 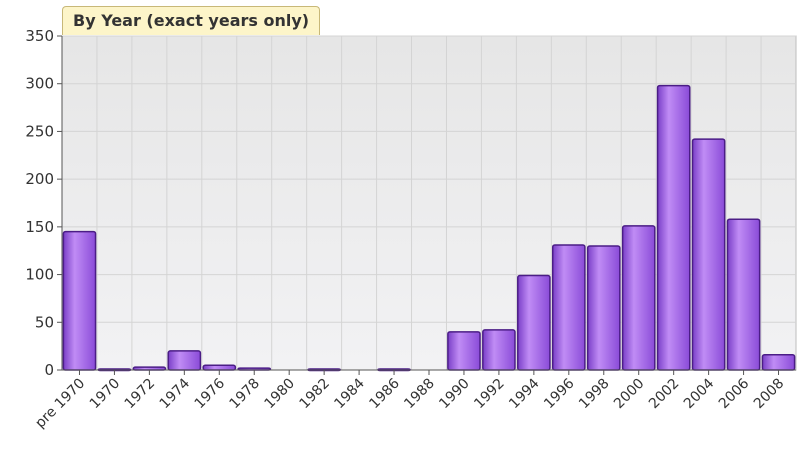 I want to click on bar-1990, so click(x=464, y=351).